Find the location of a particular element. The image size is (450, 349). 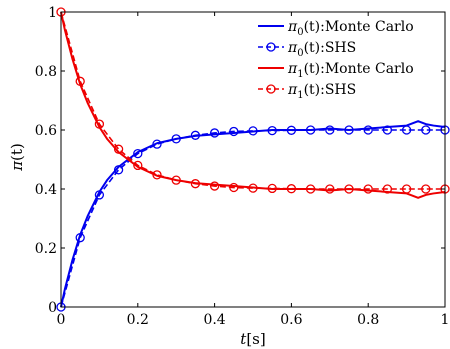

legend-item-4: π1(t):SHS is located at coordinates (307, 91).